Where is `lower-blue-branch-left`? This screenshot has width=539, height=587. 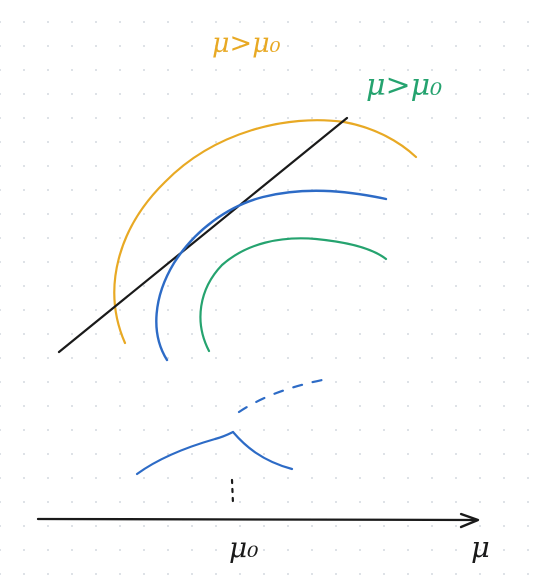 lower-blue-branch-left is located at coordinates (185, 453).